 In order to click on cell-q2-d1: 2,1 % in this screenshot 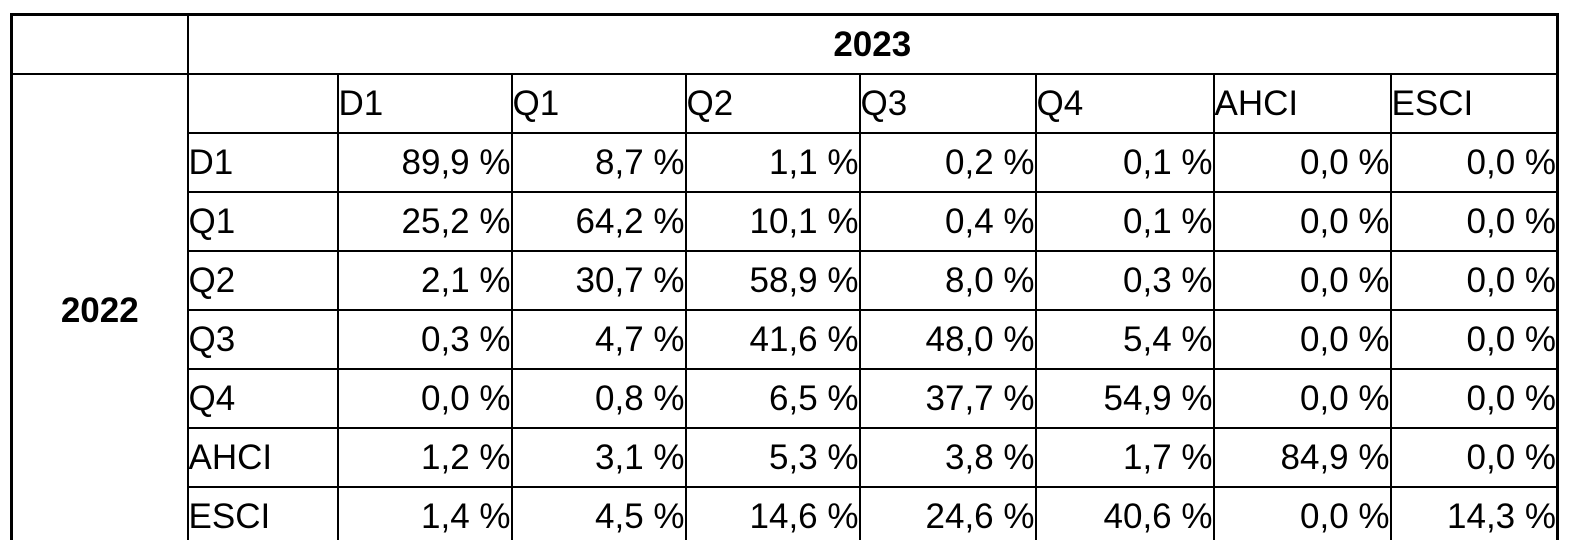, I will do `click(424, 280)`.